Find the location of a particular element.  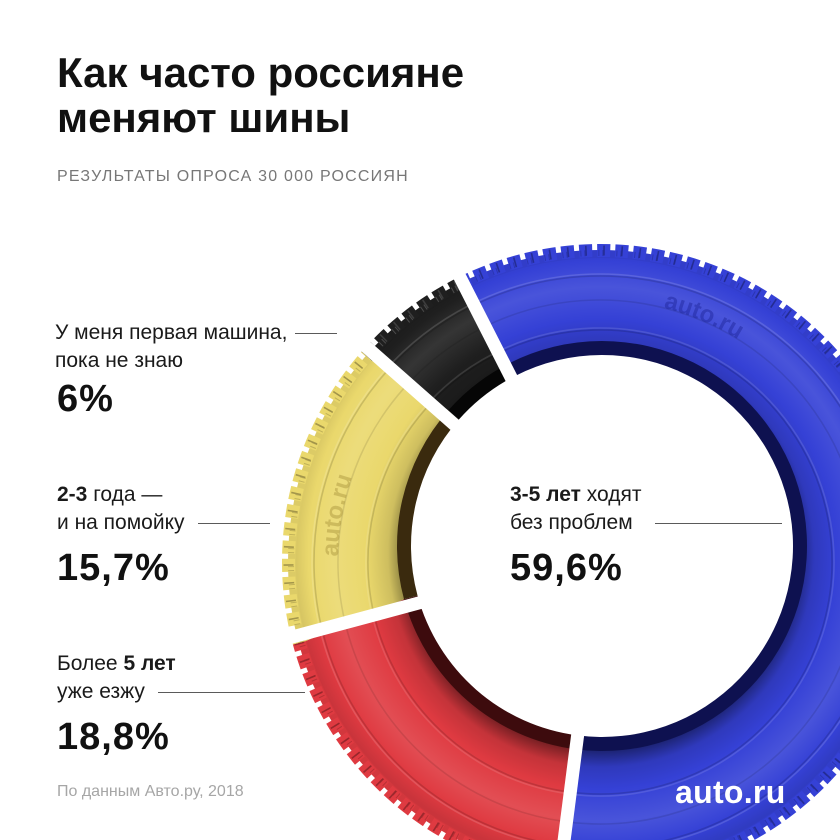

page-title: Как часто россияне меняют шины is located at coordinates (260, 95).